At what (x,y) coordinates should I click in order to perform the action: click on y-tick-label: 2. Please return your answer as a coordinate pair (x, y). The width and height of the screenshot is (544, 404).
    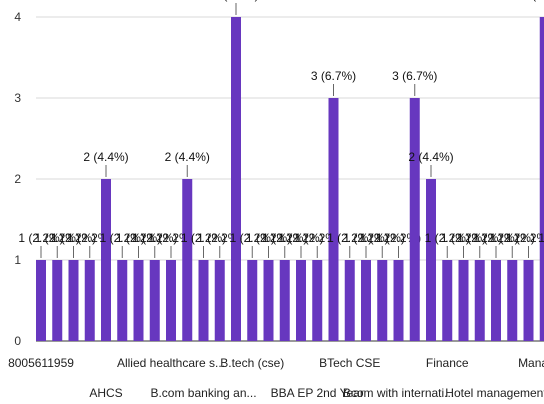
    Looking at the image, I should click on (17, 179).